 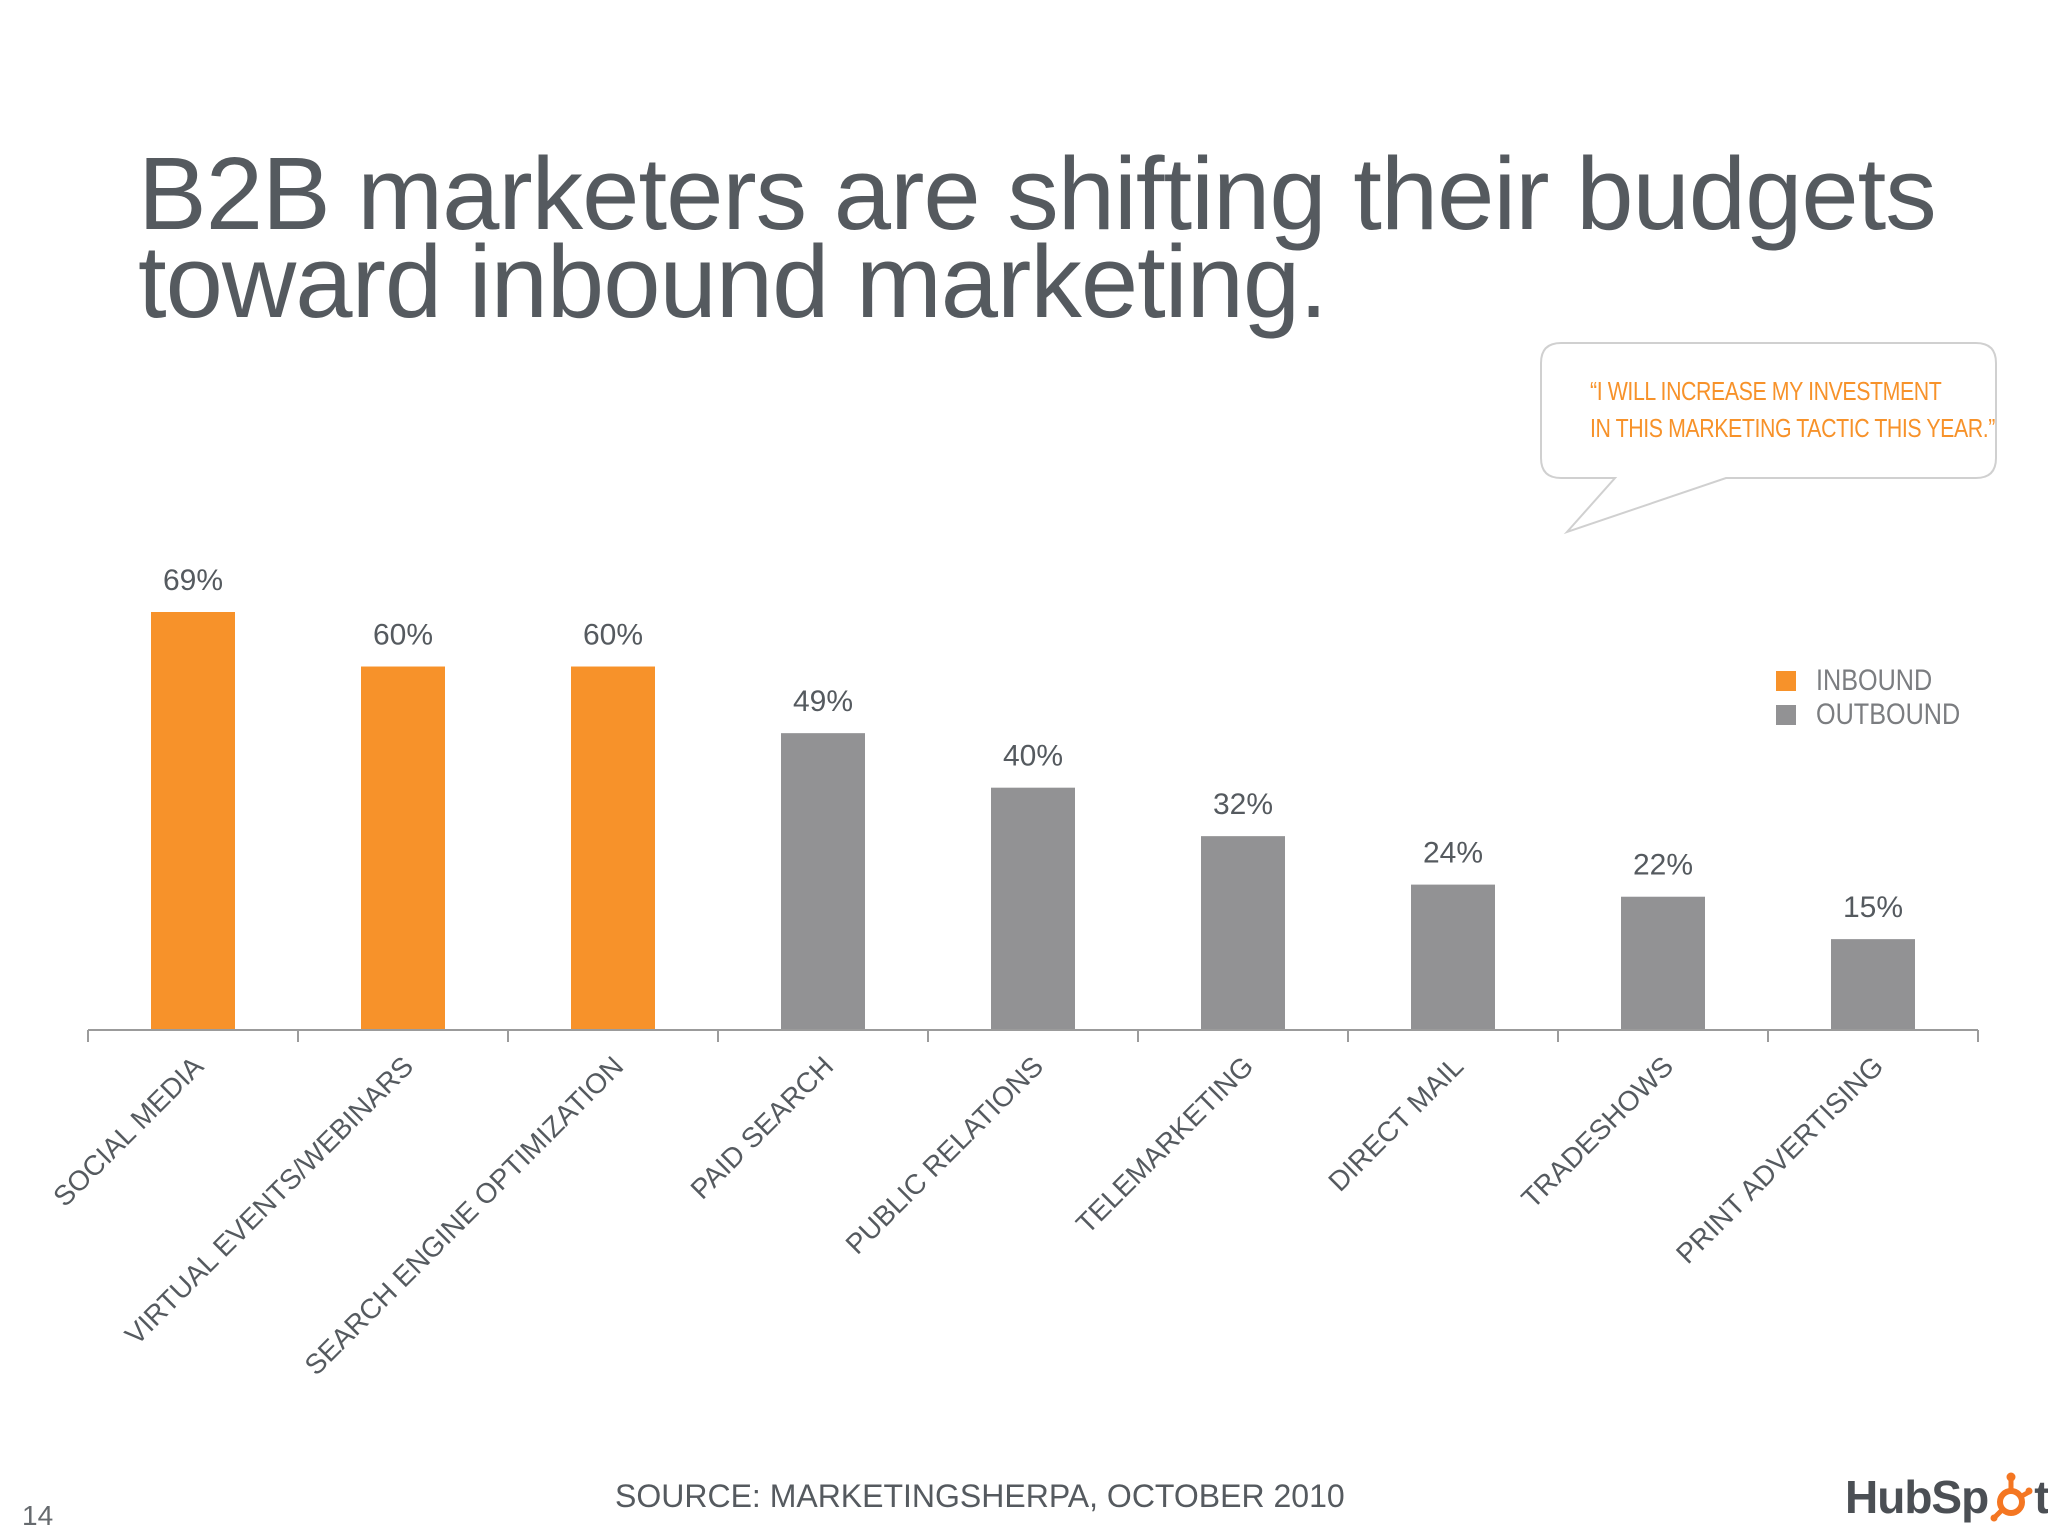 What do you see at coordinates (193, 580) in the screenshot?
I see `data-label: 69%` at bounding box center [193, 580].